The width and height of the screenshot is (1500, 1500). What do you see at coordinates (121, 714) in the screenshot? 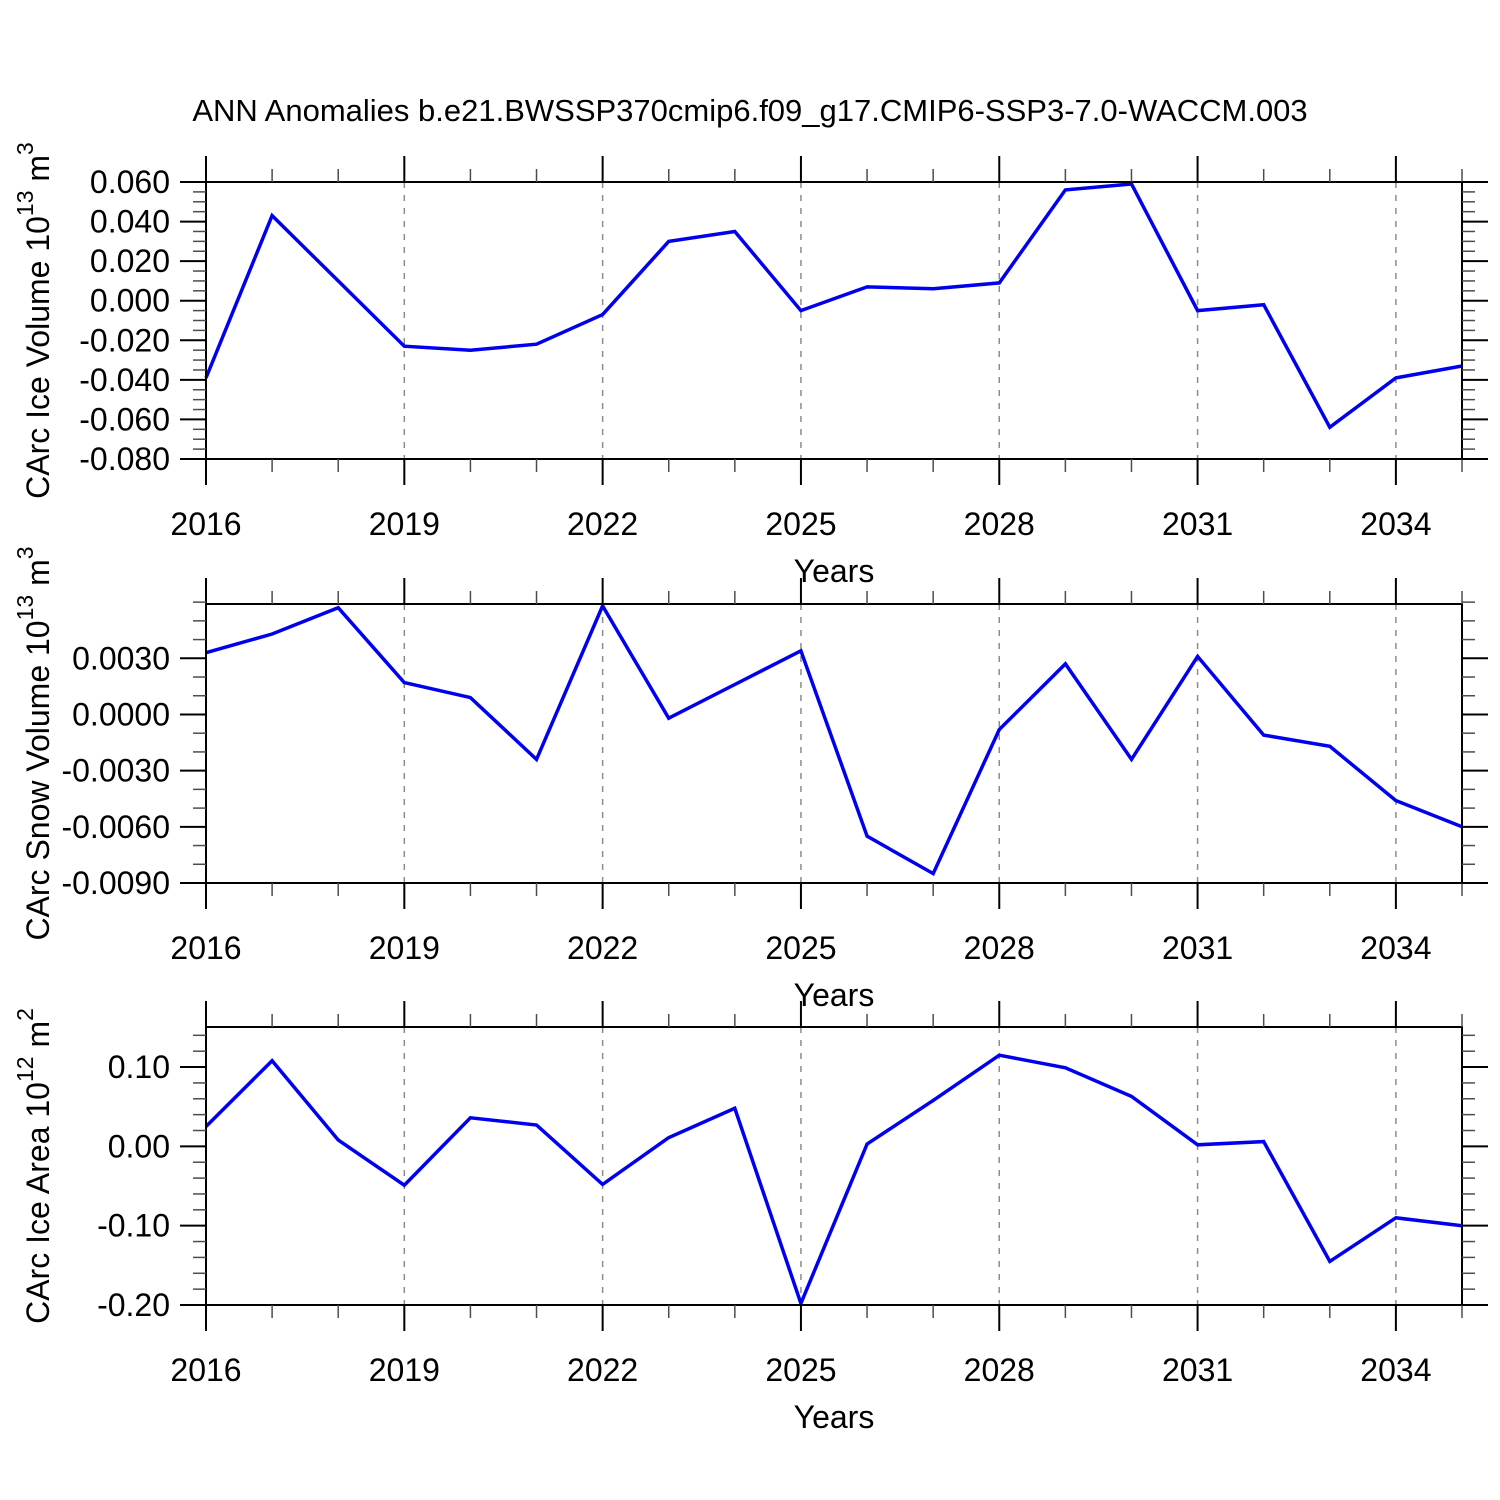
I see `y-tick-label: 0.0000` at bounding box center [121, 714].